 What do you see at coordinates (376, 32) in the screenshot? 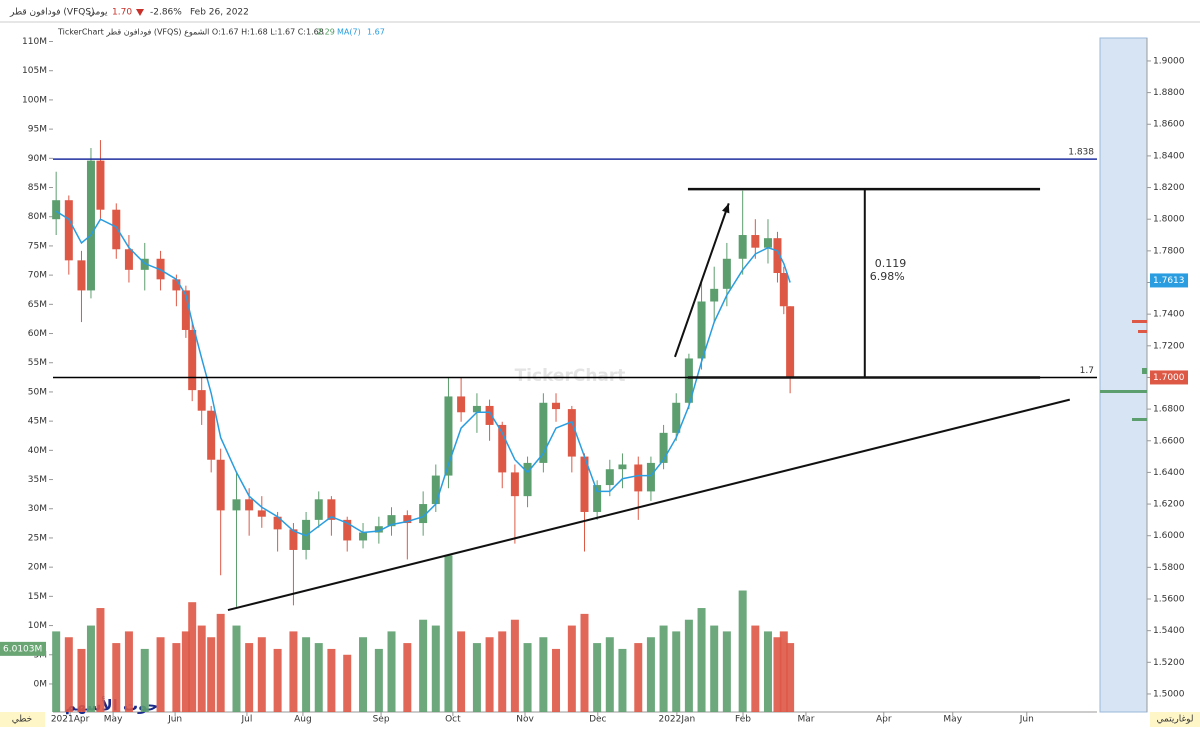
I see `legend-ma-value: 1.67` at bounding box center [376, 32].